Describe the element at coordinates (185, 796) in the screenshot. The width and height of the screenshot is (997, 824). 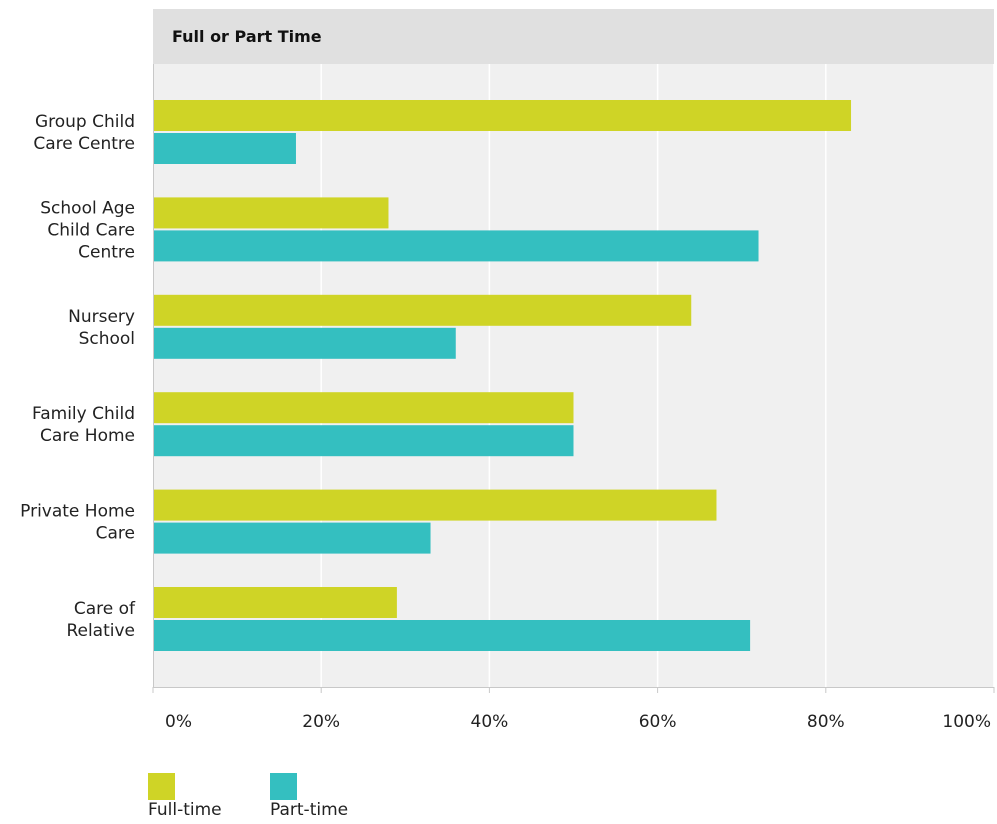
I see `legend-item-full-time: Full-time` at that location.